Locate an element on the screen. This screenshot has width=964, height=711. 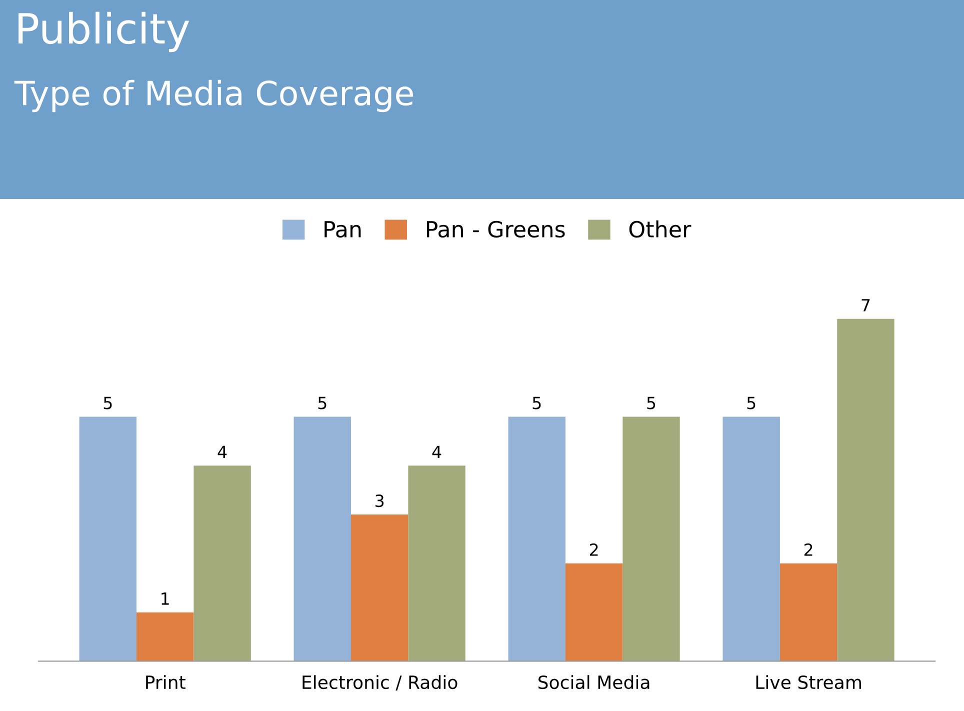
chart-subtitle: Type of Media Coverage is located at coordinates (213, 96).